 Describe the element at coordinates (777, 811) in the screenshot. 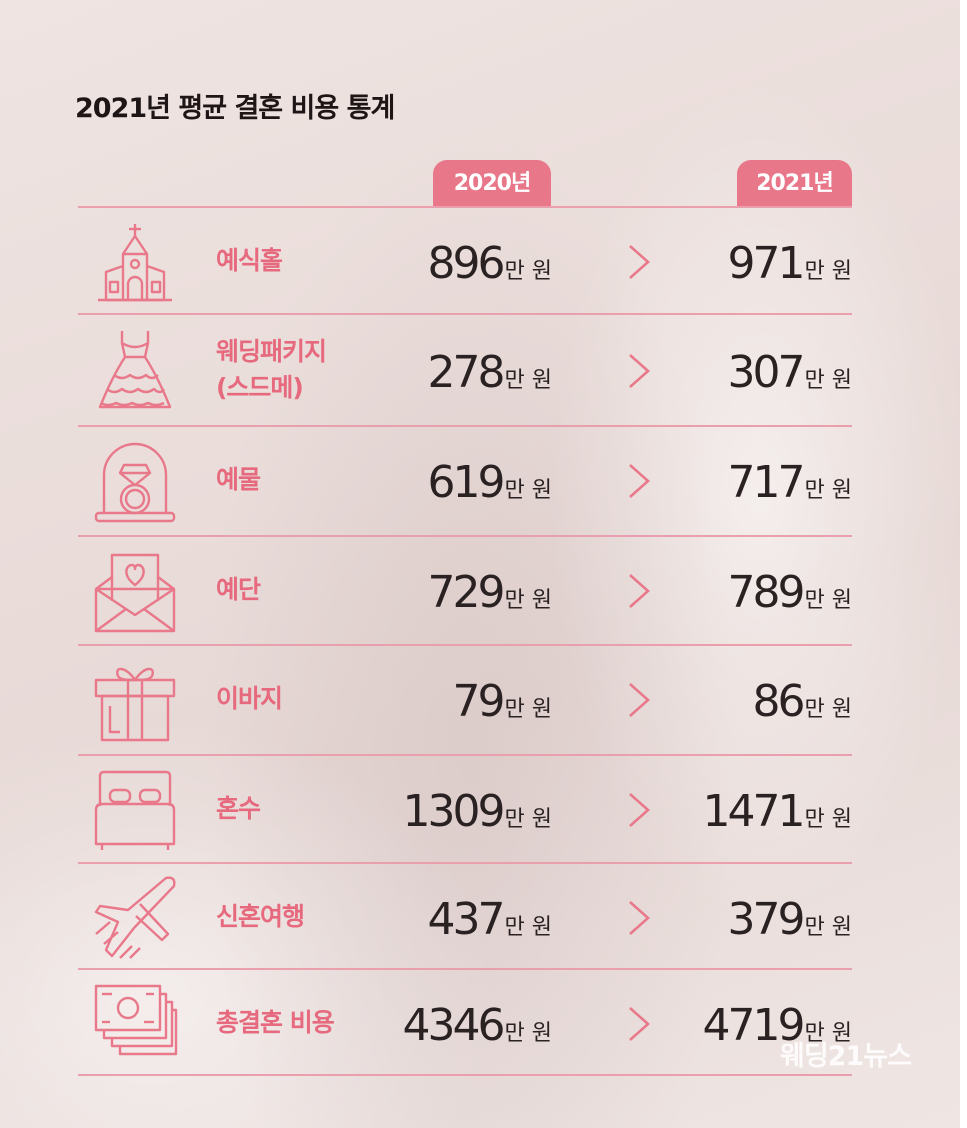

I see `value-2021: 1471만 원` at that location.